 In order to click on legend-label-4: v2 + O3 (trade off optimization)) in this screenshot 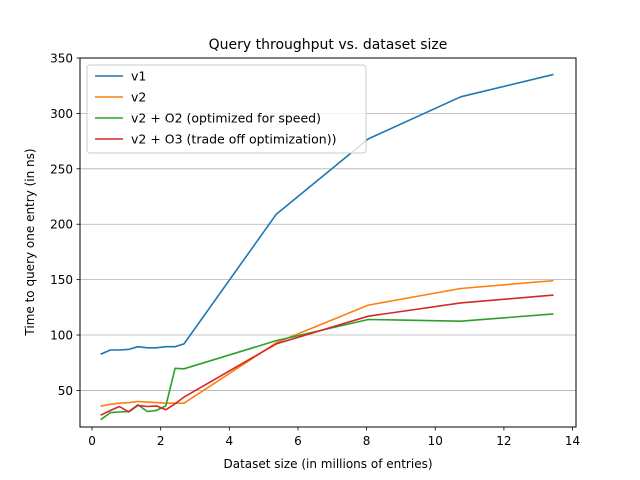, I will do `click(233, 139)`.